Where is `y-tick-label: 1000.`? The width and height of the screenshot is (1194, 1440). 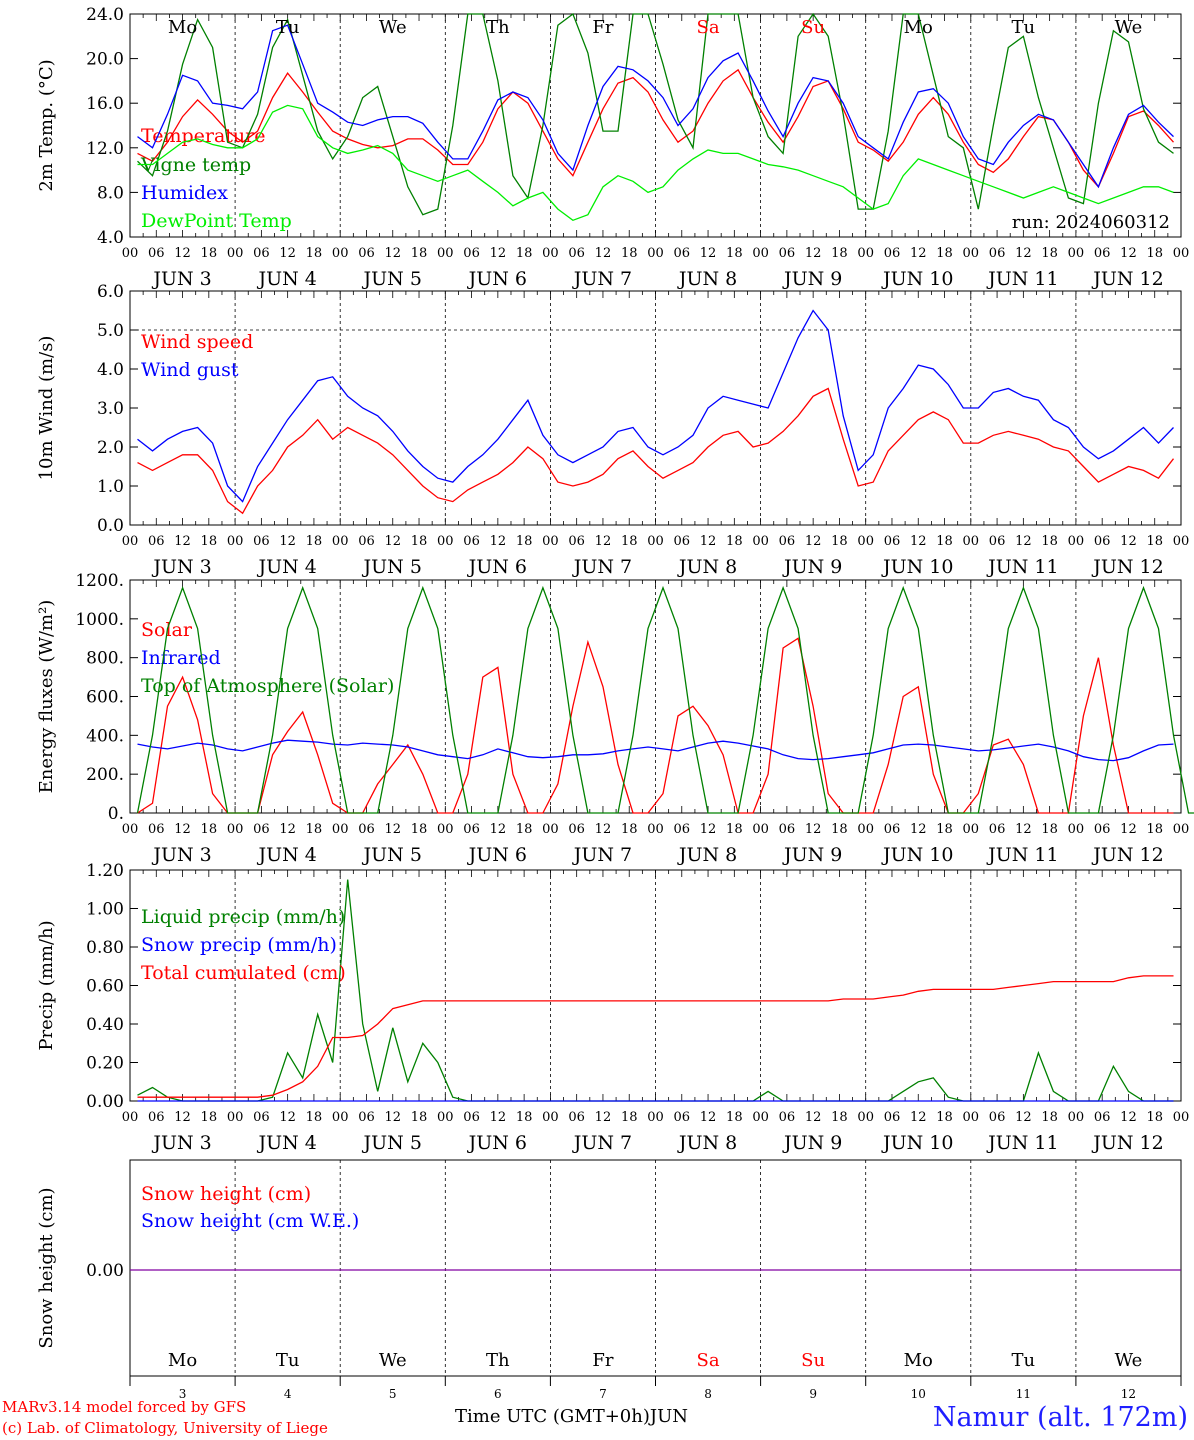
y-tick-label: 1000. is located at coordinates (99, 620).